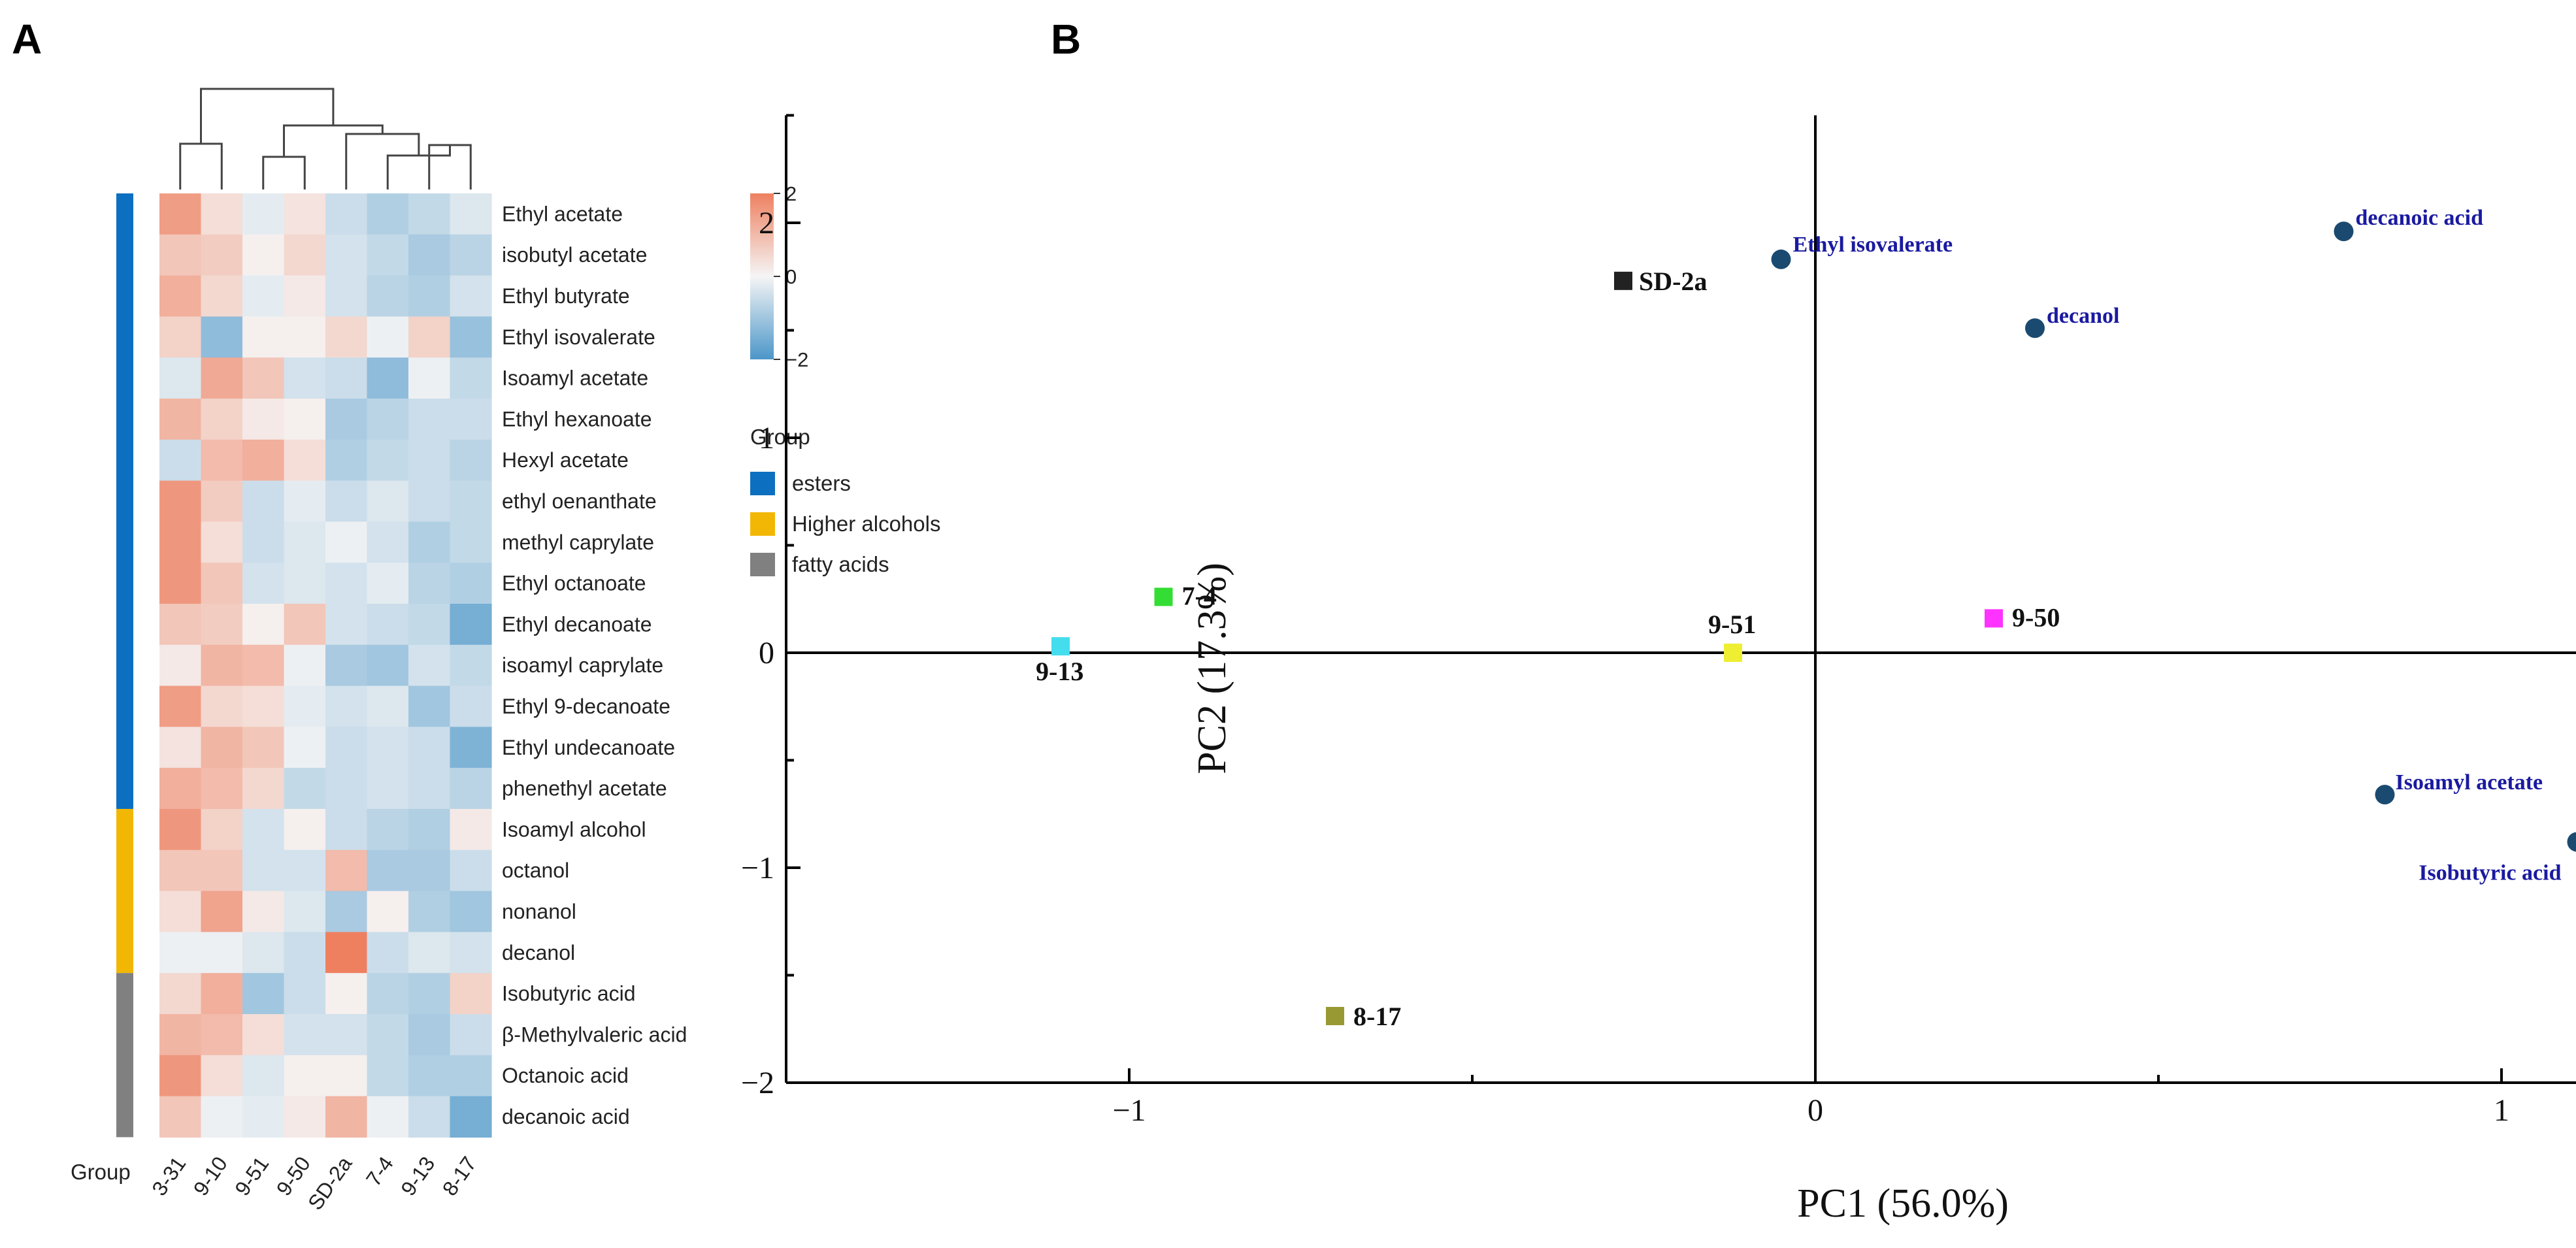 This screenshot has height=1248, width=2576. Describe the element at coordinates (1732, 624) in the screenshot. I see `sample-label: 9-51` at that location.